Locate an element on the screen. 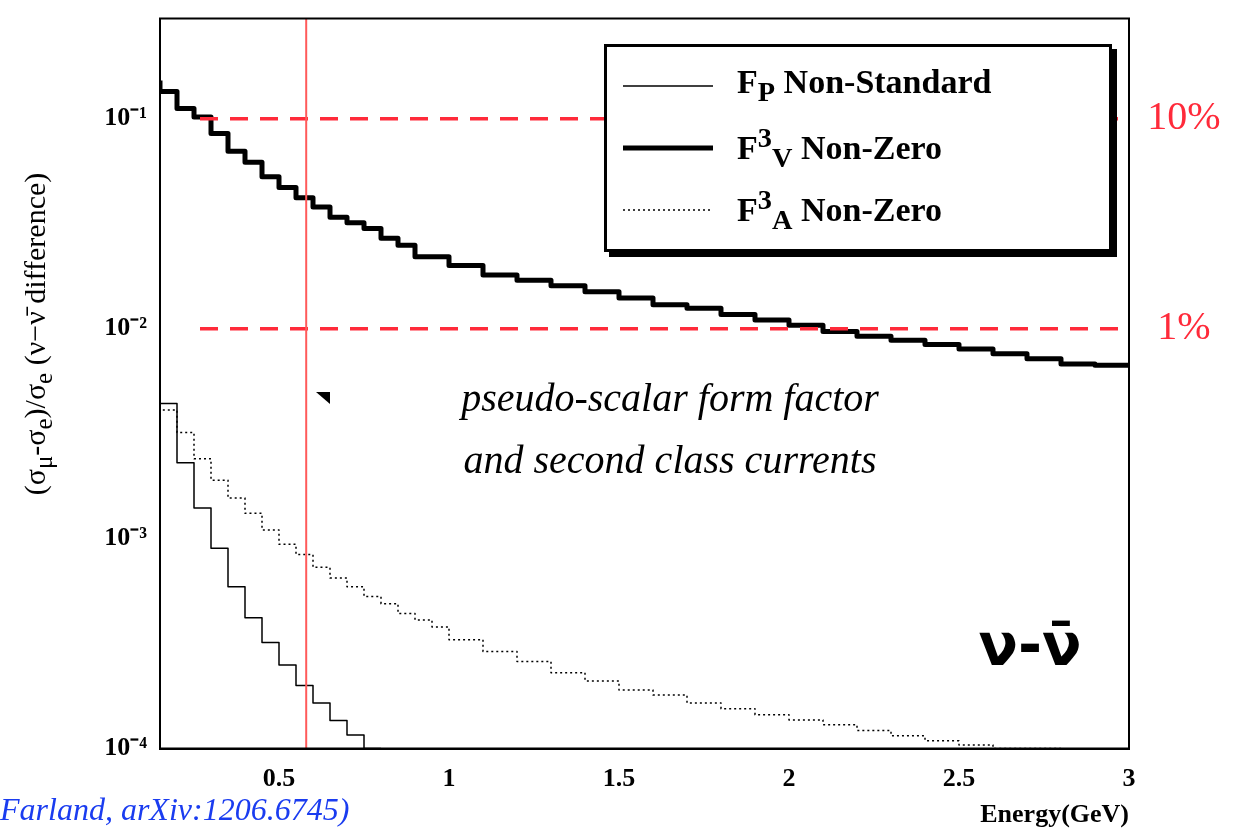 Image resolution: width=1239 pixels, height=835 pixels. y-tick-label: 10⁻¹ is located at coordinates (125, 117).